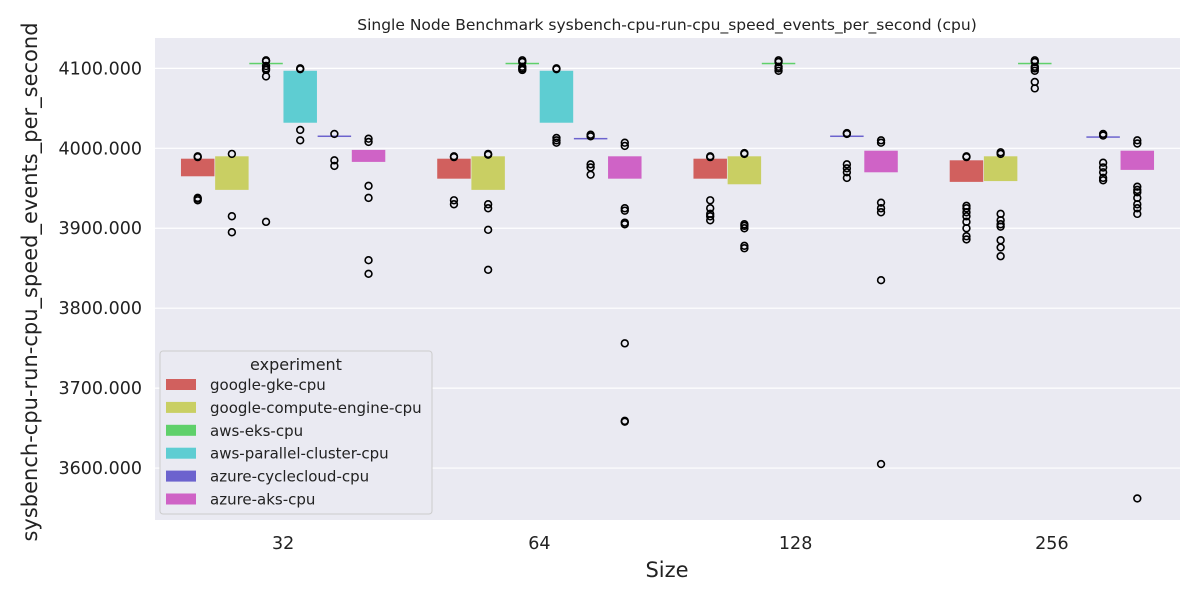  What do you see at coordinates (181, 384) in the screenshot?
I see `legend-swatch-google-gke-cpu` at bounding box center [181, 384].